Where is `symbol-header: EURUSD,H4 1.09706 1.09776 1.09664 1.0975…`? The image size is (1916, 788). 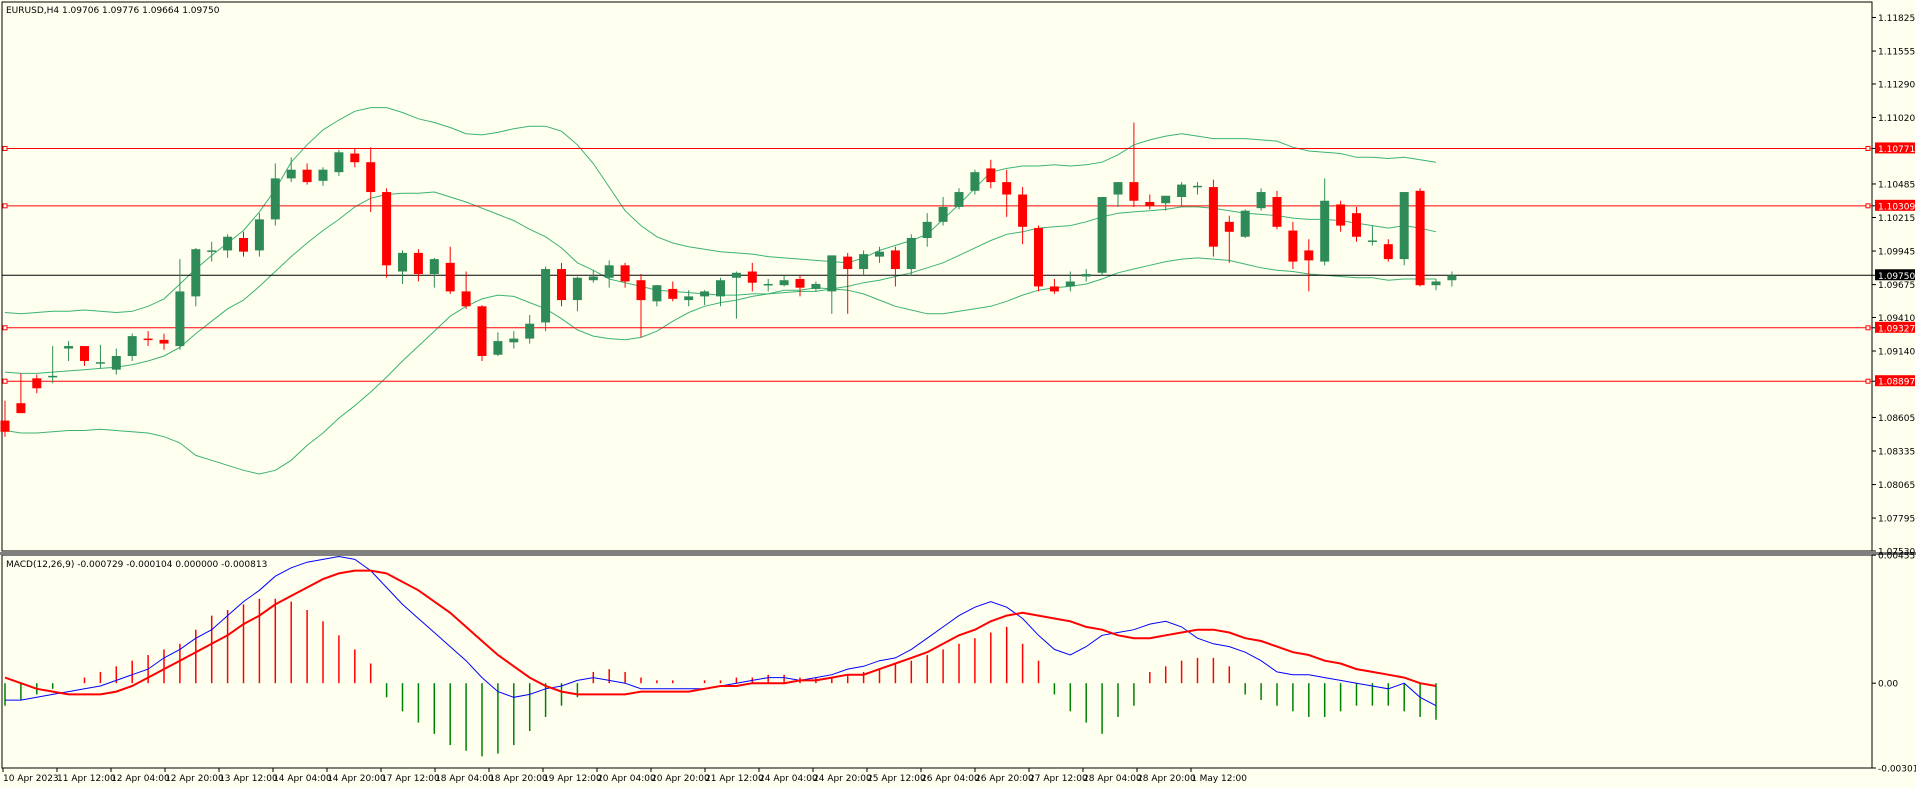 symbol-header: EURUSD,H4 1.09706 1.09776 1.09664 1.0975… is located at coordinates (113, 11).